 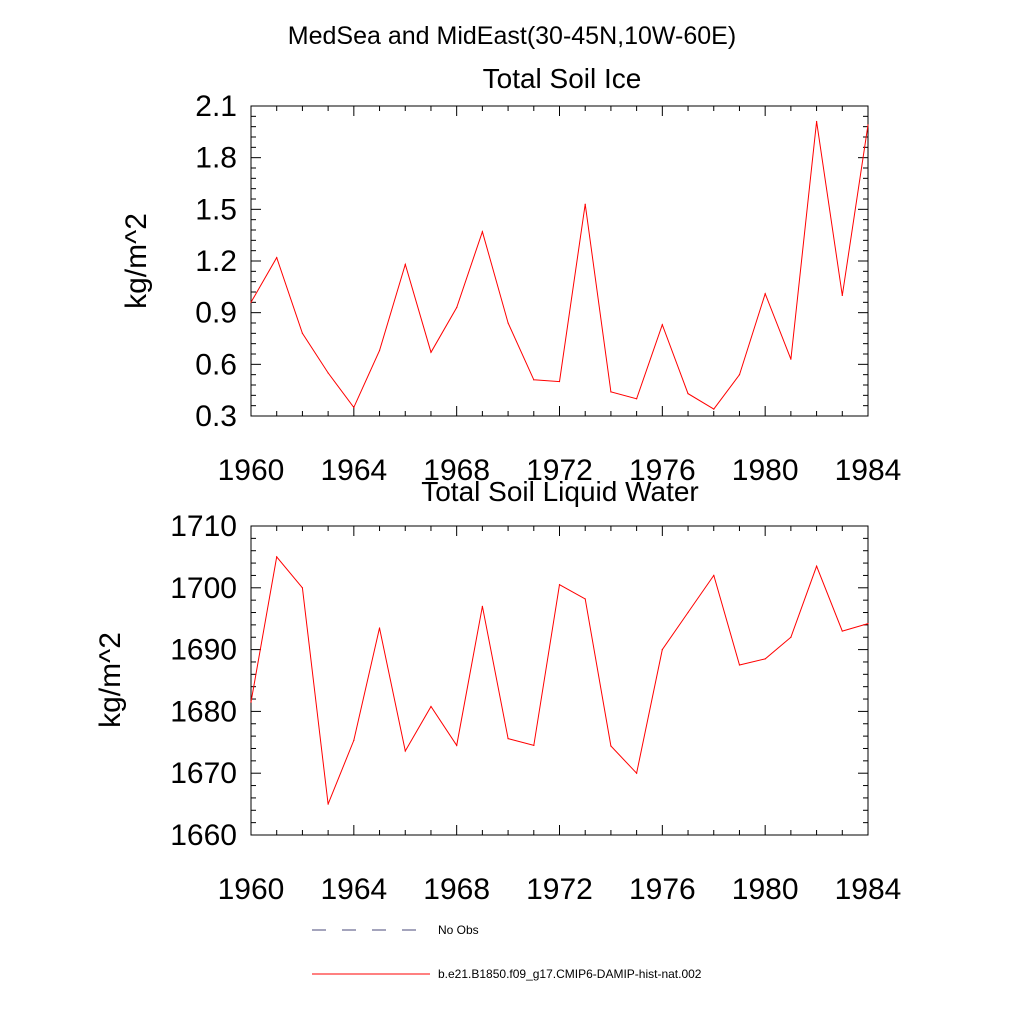 I want to click on y-tick-label: 1.2, so click(x=216, y=261).